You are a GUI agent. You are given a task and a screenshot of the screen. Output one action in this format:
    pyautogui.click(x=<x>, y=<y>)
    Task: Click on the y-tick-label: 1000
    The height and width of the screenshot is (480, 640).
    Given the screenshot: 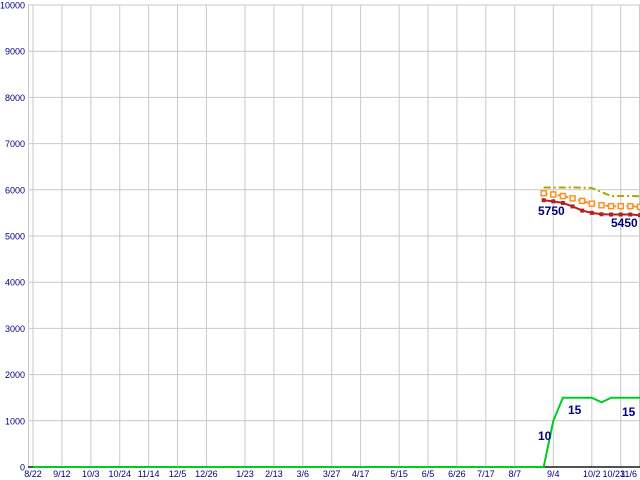 What is the action you would take?
    pyautogui.click(x=15, y=421)
    